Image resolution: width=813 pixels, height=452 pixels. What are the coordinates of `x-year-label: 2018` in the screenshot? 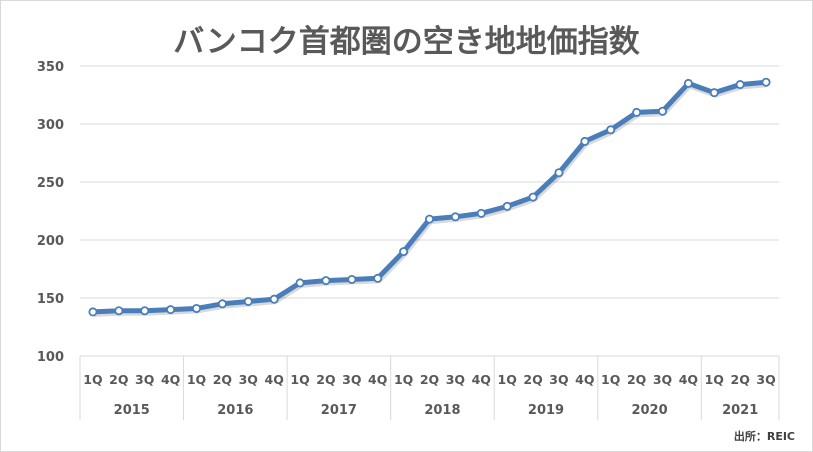 It's located at (442, 410).